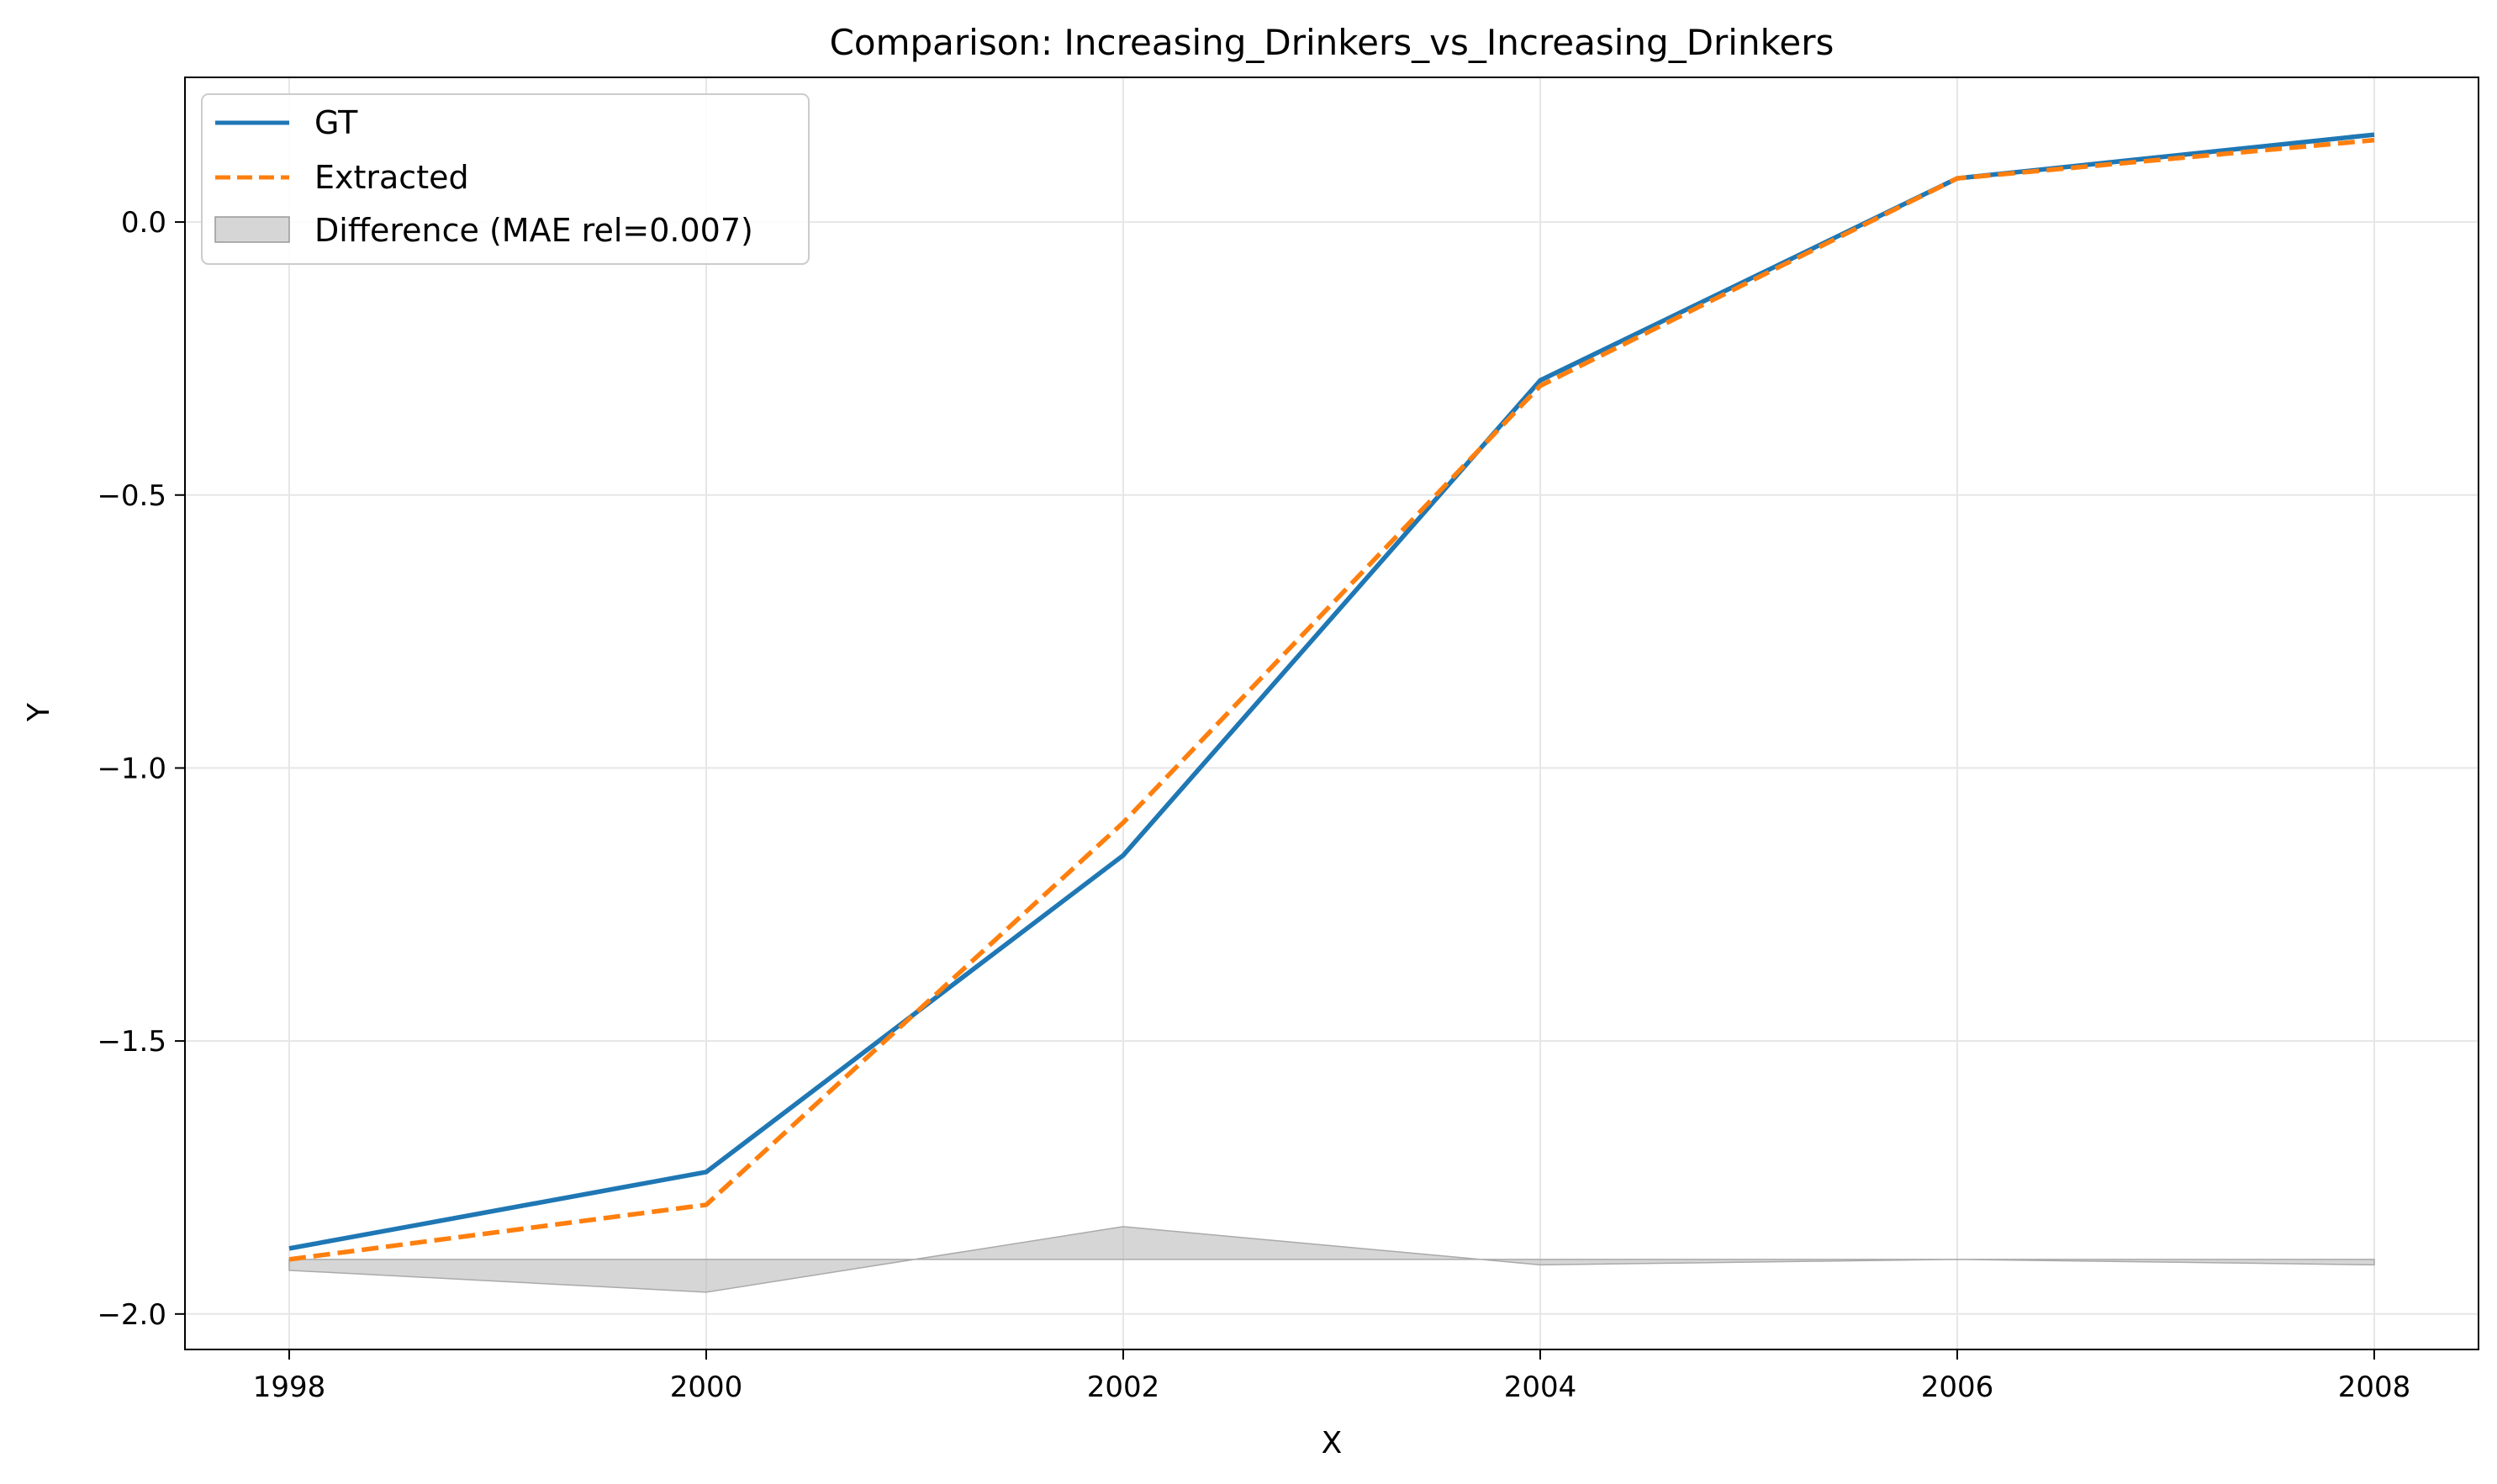  Describe the element at coordinates (1958, 1387) in the screenshot. I see `x-tick-label: 2006` at that location.